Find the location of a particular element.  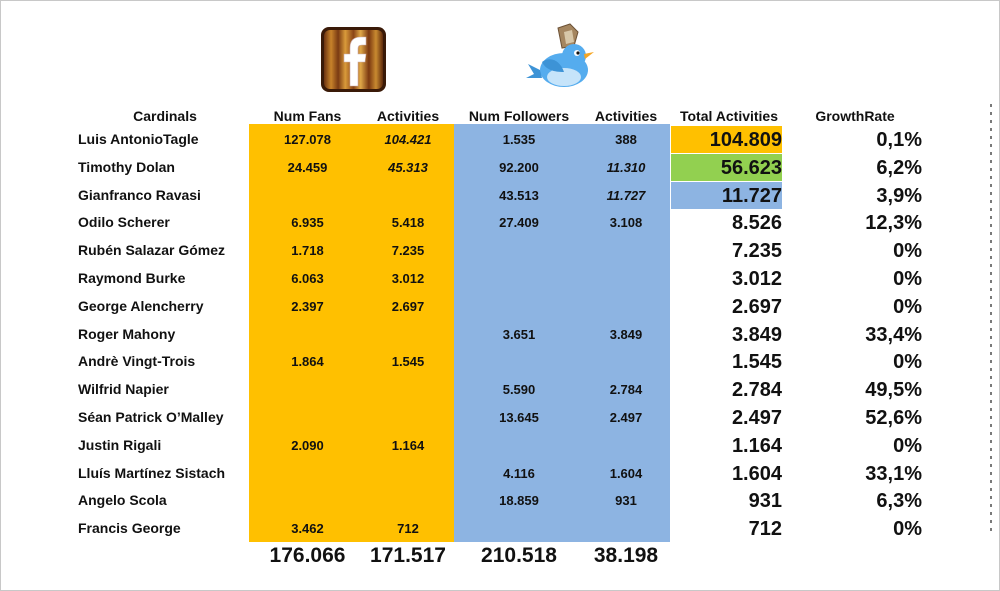

cell-total-activities: 931 is located at coordinates (765, 501).